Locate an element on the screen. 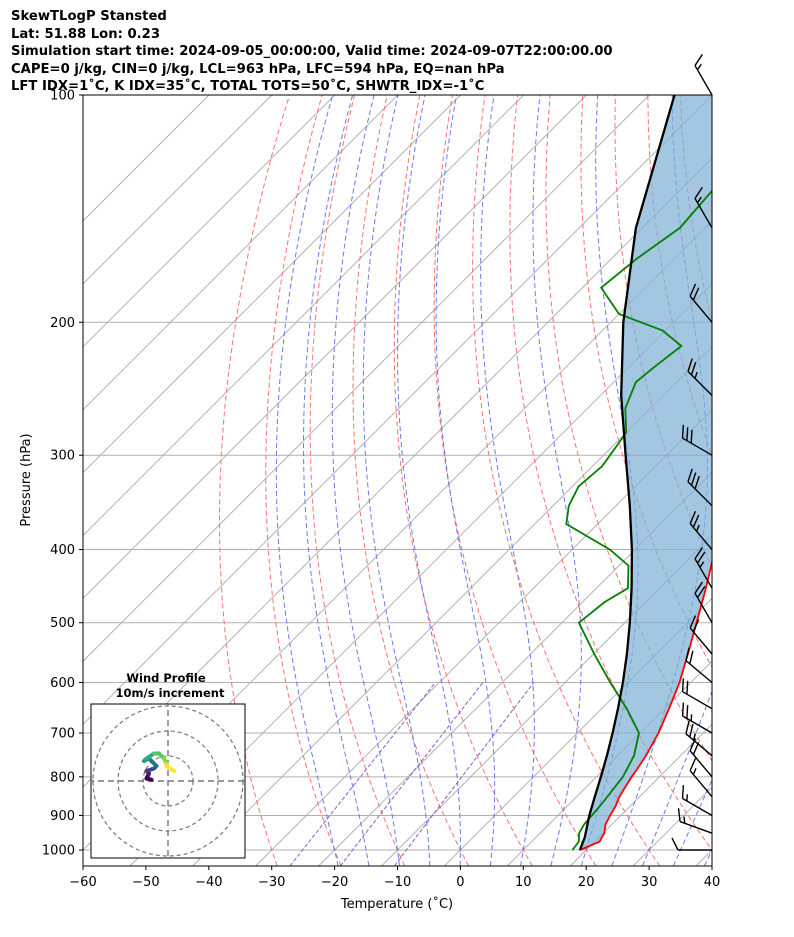 The width and height of the screenshot is (794, 937). y-tick-label: 600 is located at coordinates (62, 683).